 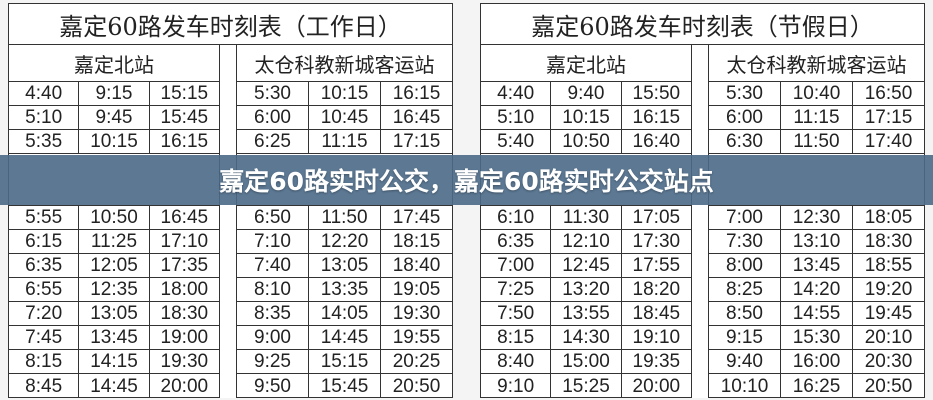 I want to click on table-row: 6:35 12:05 17:35, so click(x=114, y=266).